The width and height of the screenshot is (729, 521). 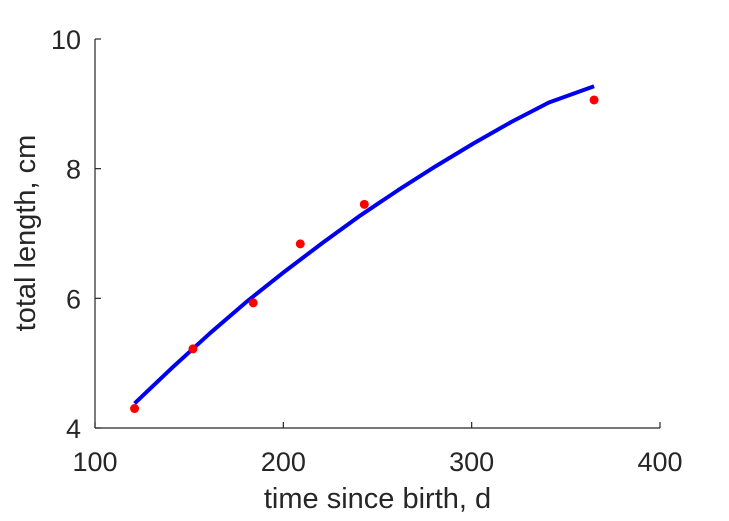 What do you see at coordinates (94, 462) in the screenshot?
I see `x-tick-label: 100` at bounding box center [94, 462].